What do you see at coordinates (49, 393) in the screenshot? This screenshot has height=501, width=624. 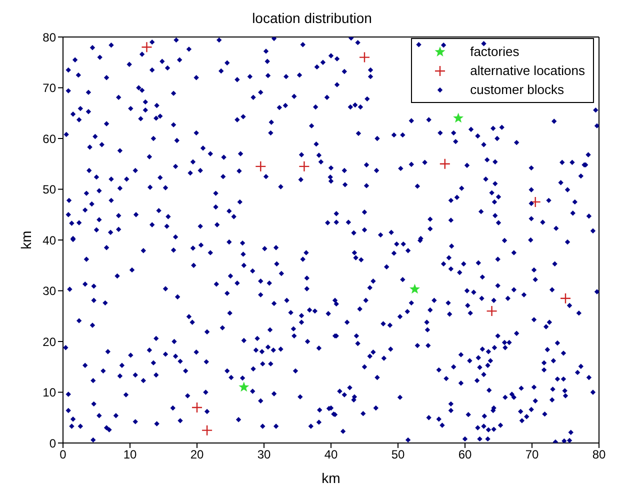 I see `y-tick-label: 10` at bounding box center [49, 393].